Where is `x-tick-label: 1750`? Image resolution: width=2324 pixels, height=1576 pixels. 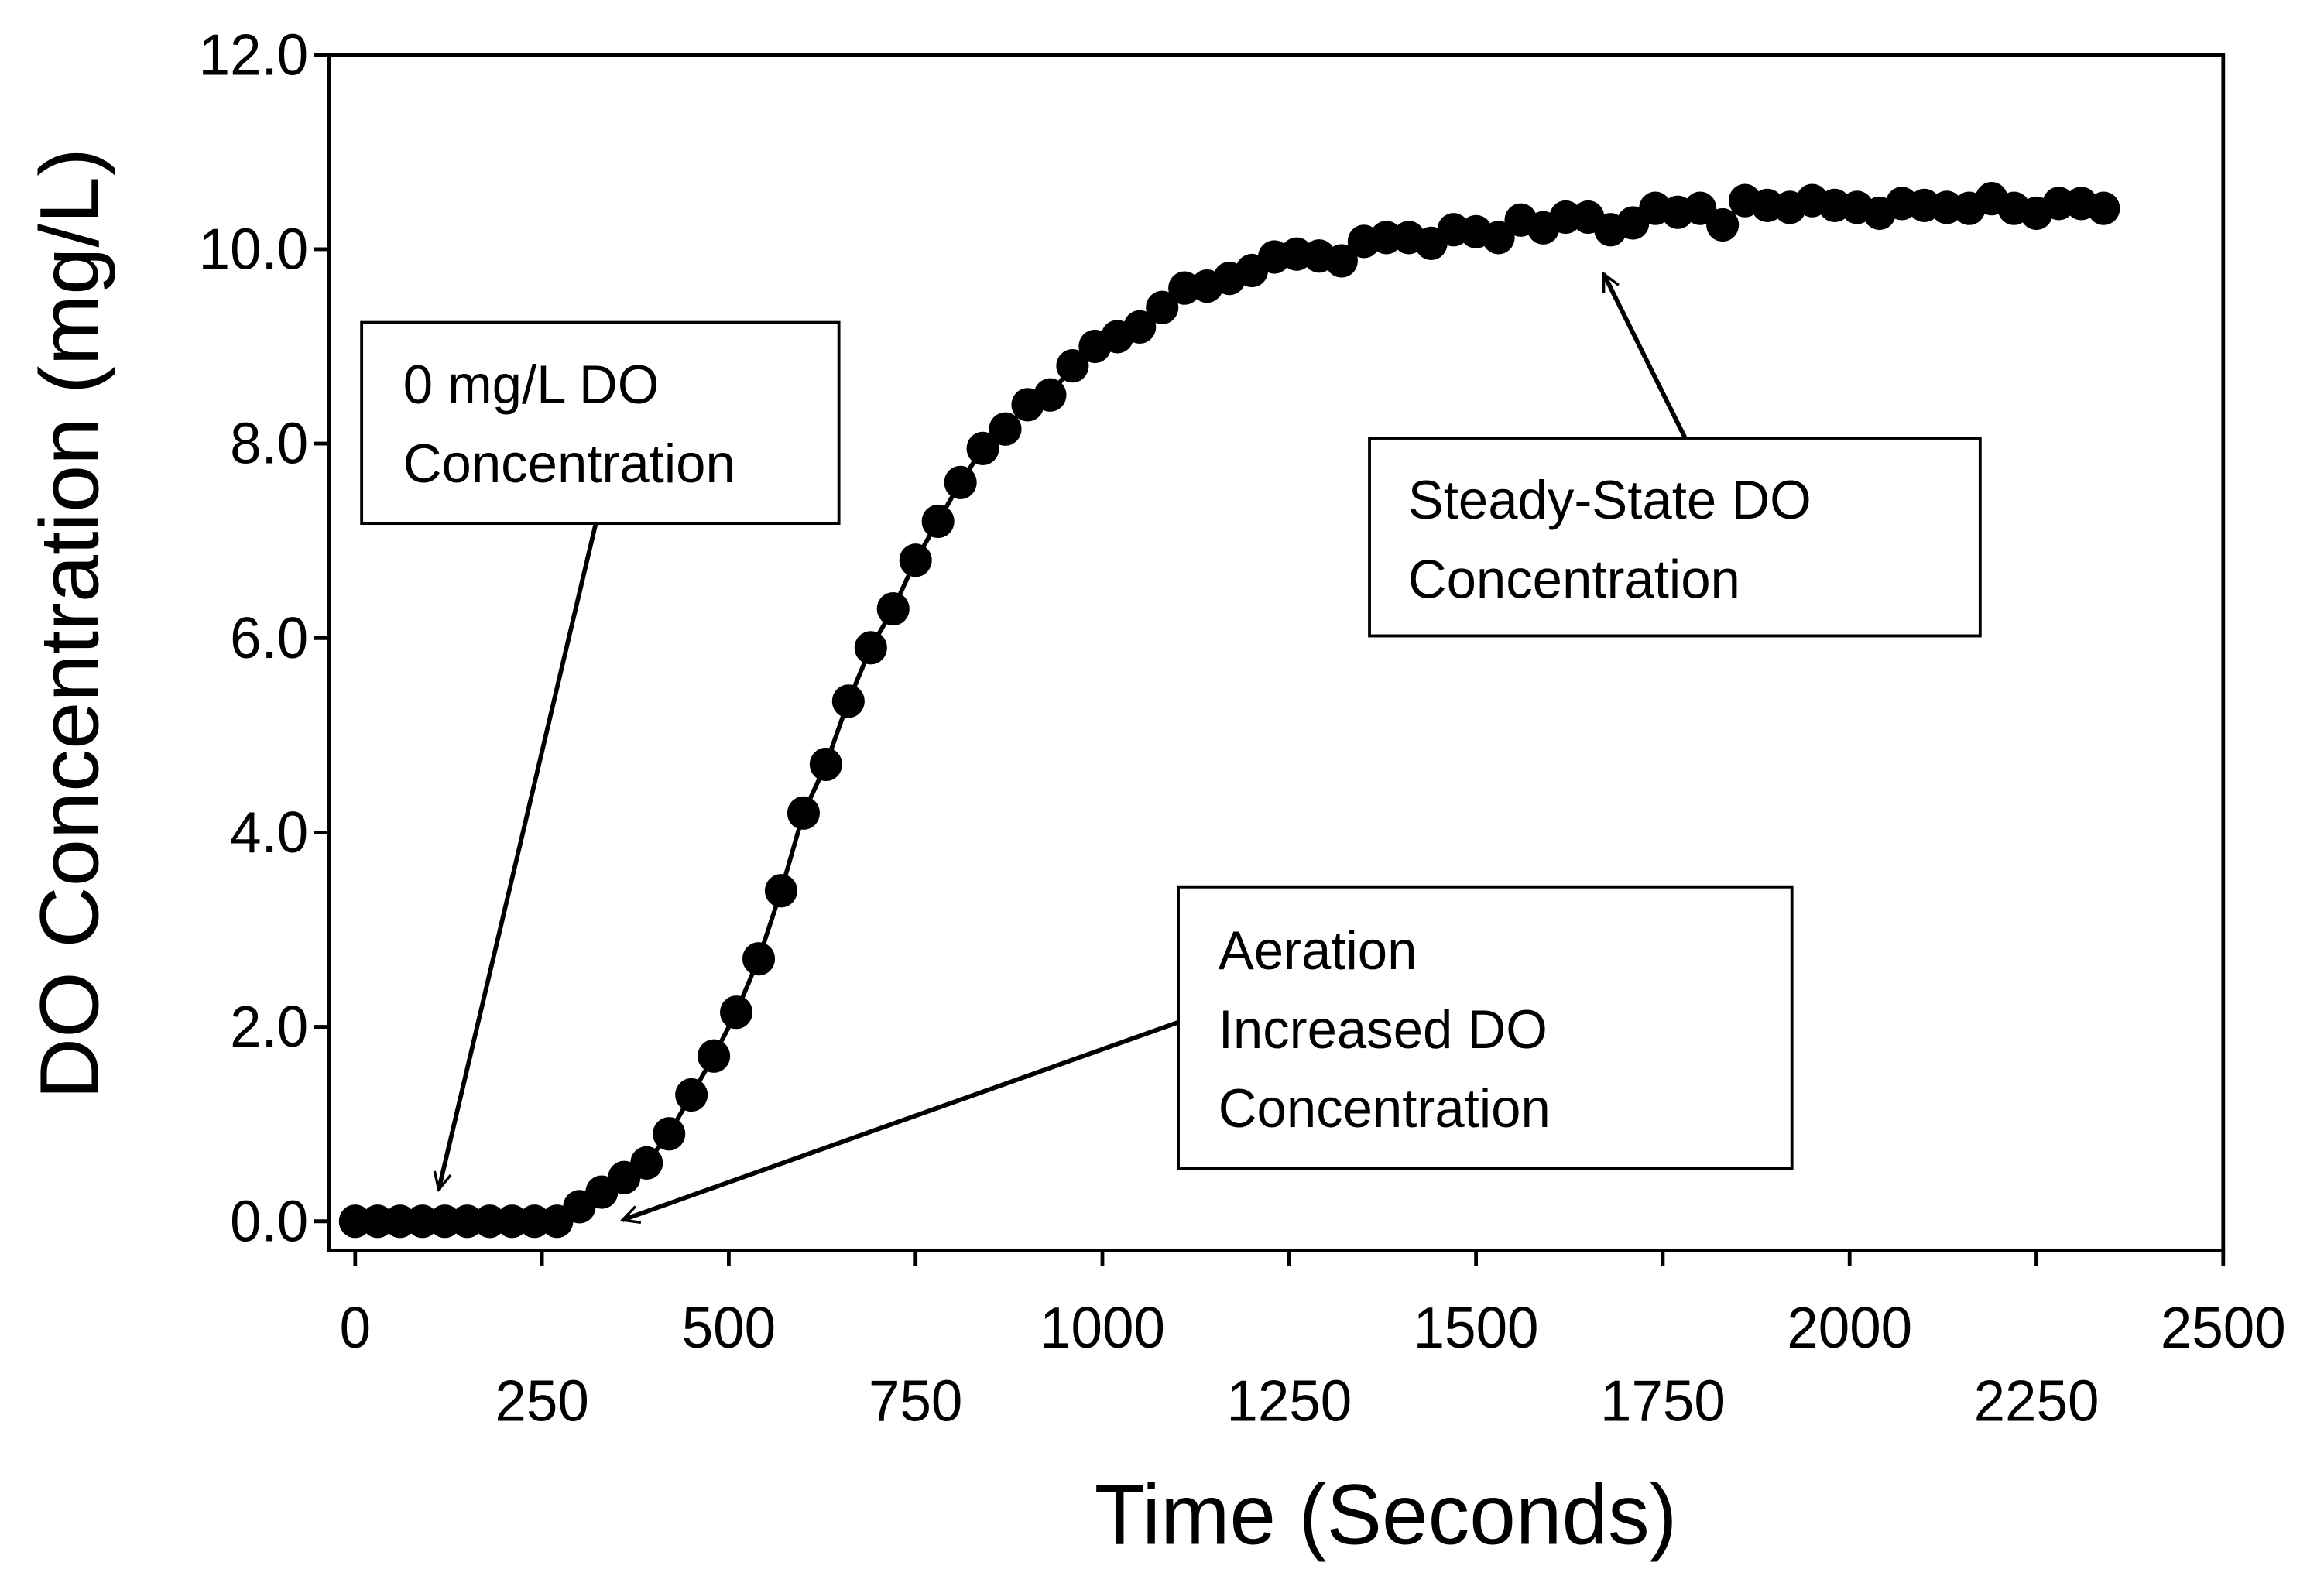
x-tick-label: 1750 is located at coordinates (1663, 1401).